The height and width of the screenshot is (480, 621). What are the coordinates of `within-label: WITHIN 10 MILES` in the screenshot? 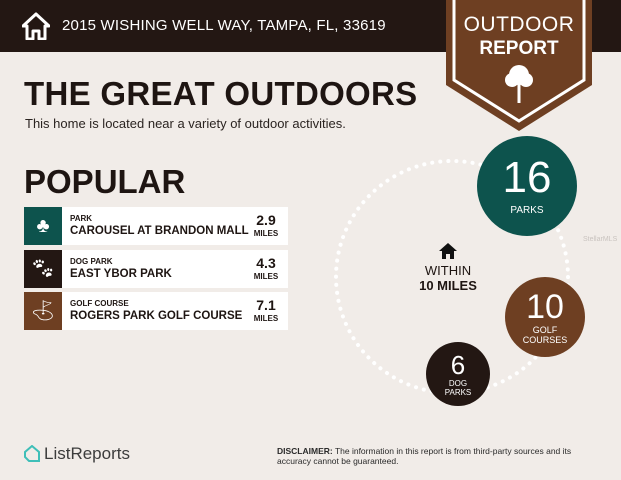 It's located at (448, 267).